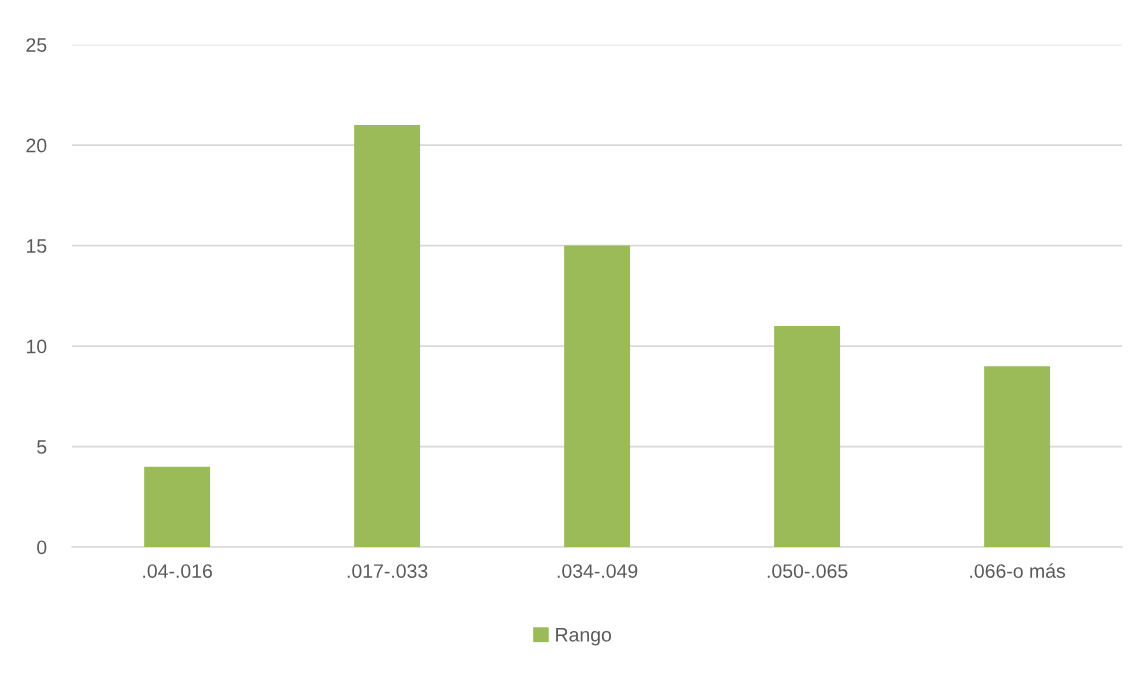  Describe the element at coordinates (584, 637) in the screenshot. I see `legend-label: Rango` at that location.